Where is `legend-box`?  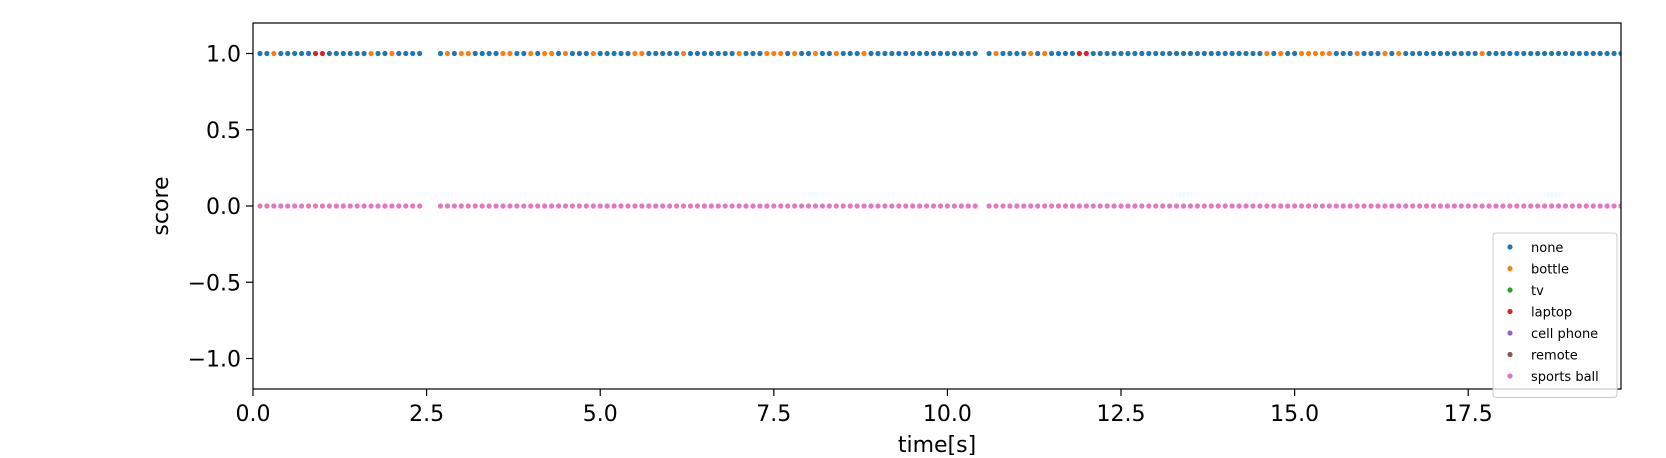 legend-box is located at coordinates (1555, 315).